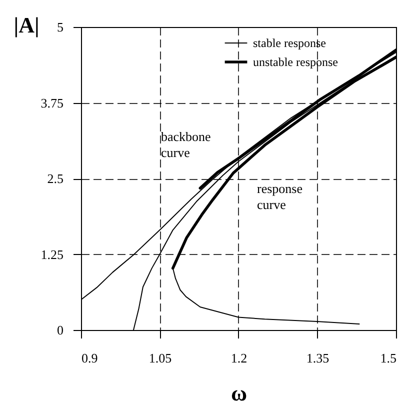 Image resolution: width=413 pixels, height=414 pixels. Describe the element at coordinates (388, 358) in the screenshot. I see `x-tick-label: 1.5` at that location.